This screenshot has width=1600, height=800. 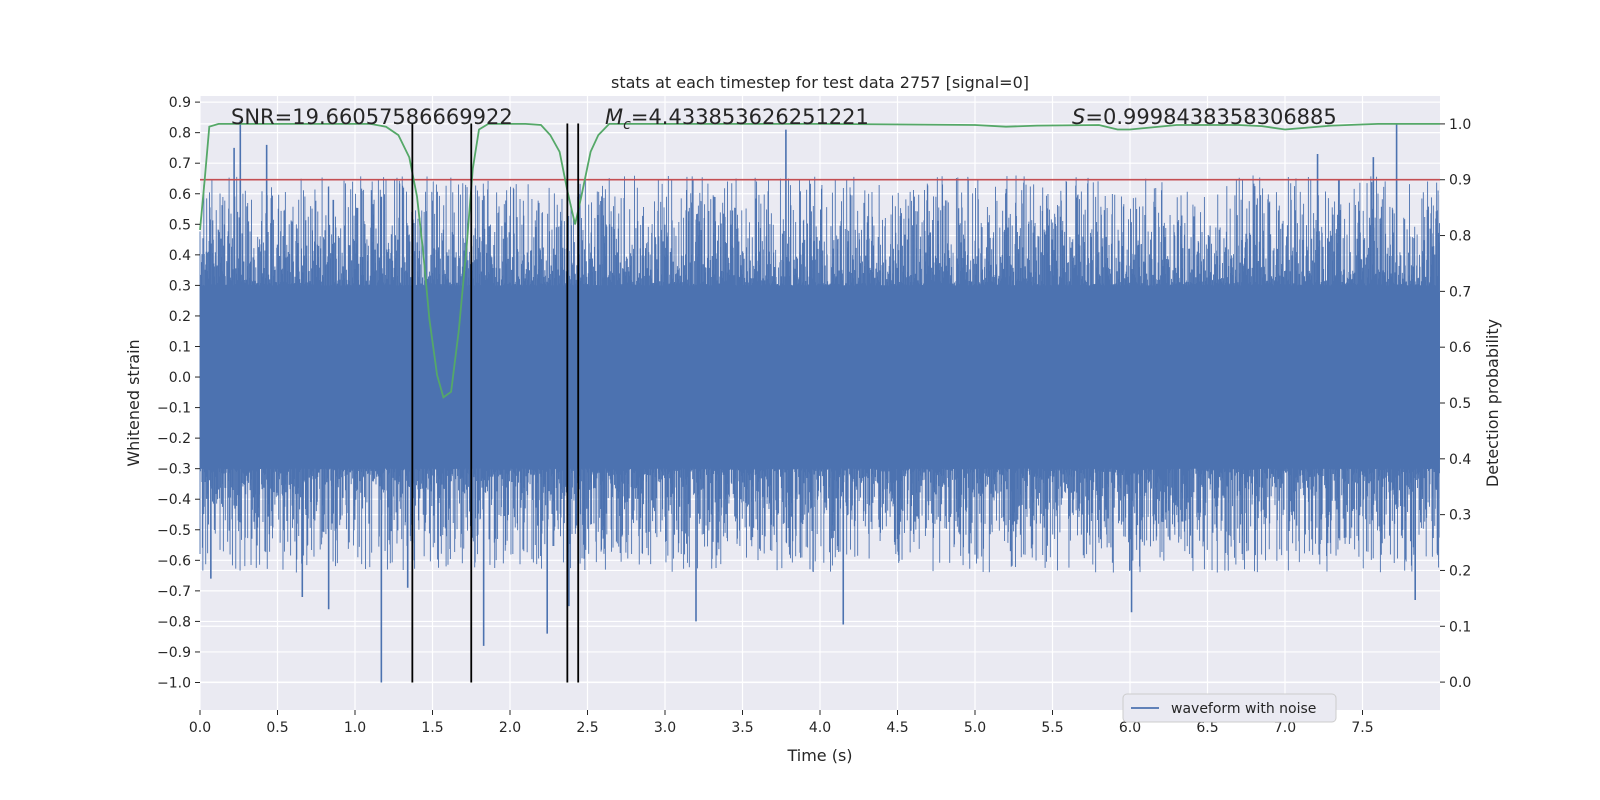 I want to click on y-tick-label: 0.1, so click(x=180, y=347).